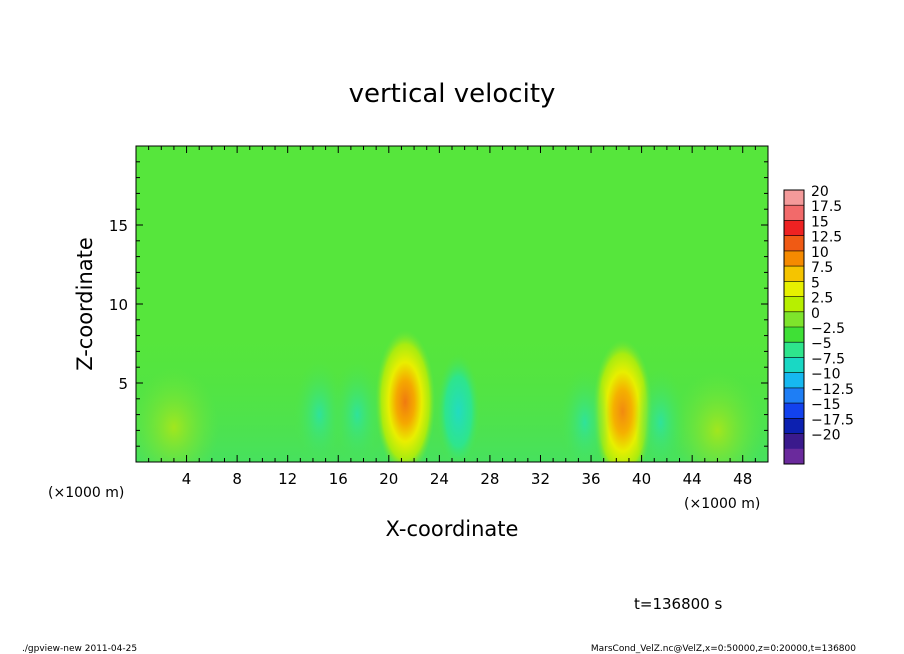 The image size is (904, 654). I want to click on colorbar-label: 17.5, so click(826, 207).